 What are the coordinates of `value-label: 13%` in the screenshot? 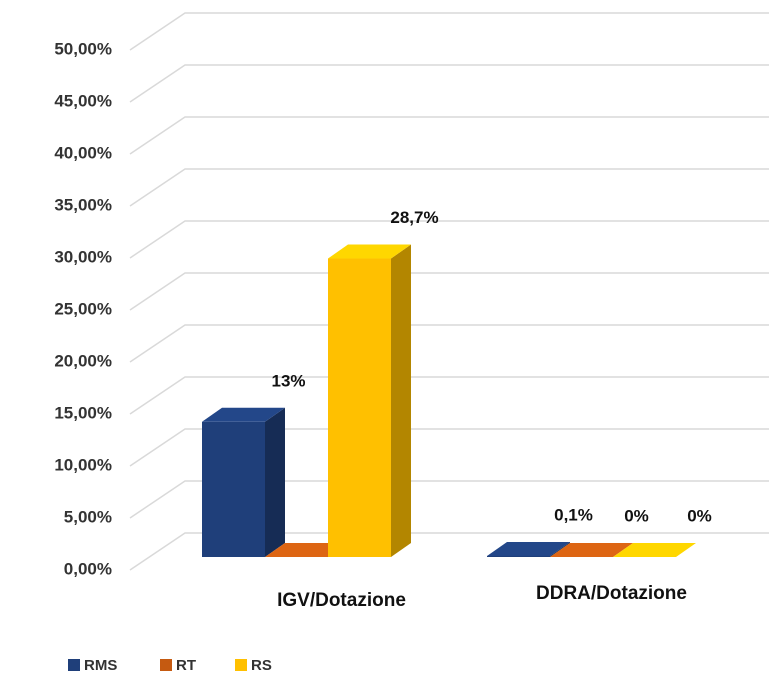 It's located at (288, 380).